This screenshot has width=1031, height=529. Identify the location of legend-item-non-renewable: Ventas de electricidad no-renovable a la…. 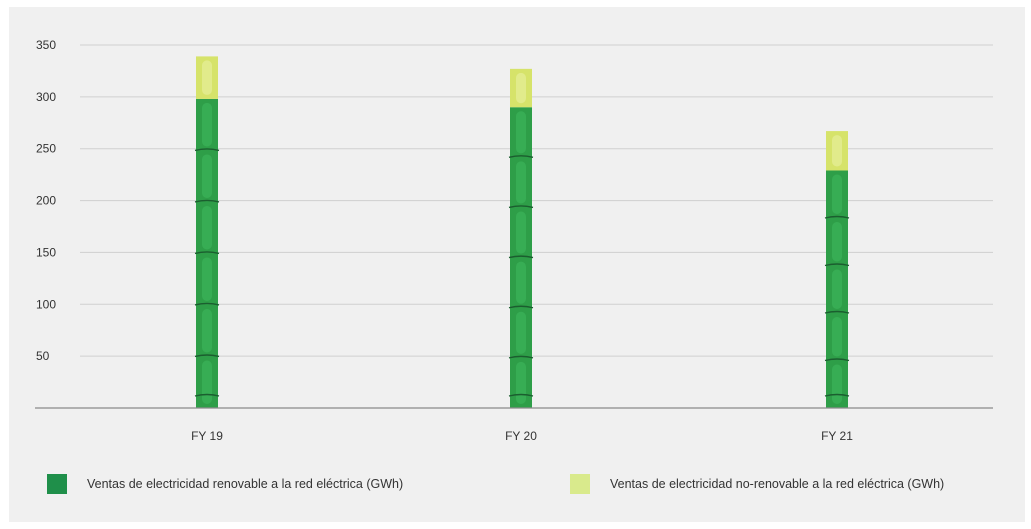
(757, 484).